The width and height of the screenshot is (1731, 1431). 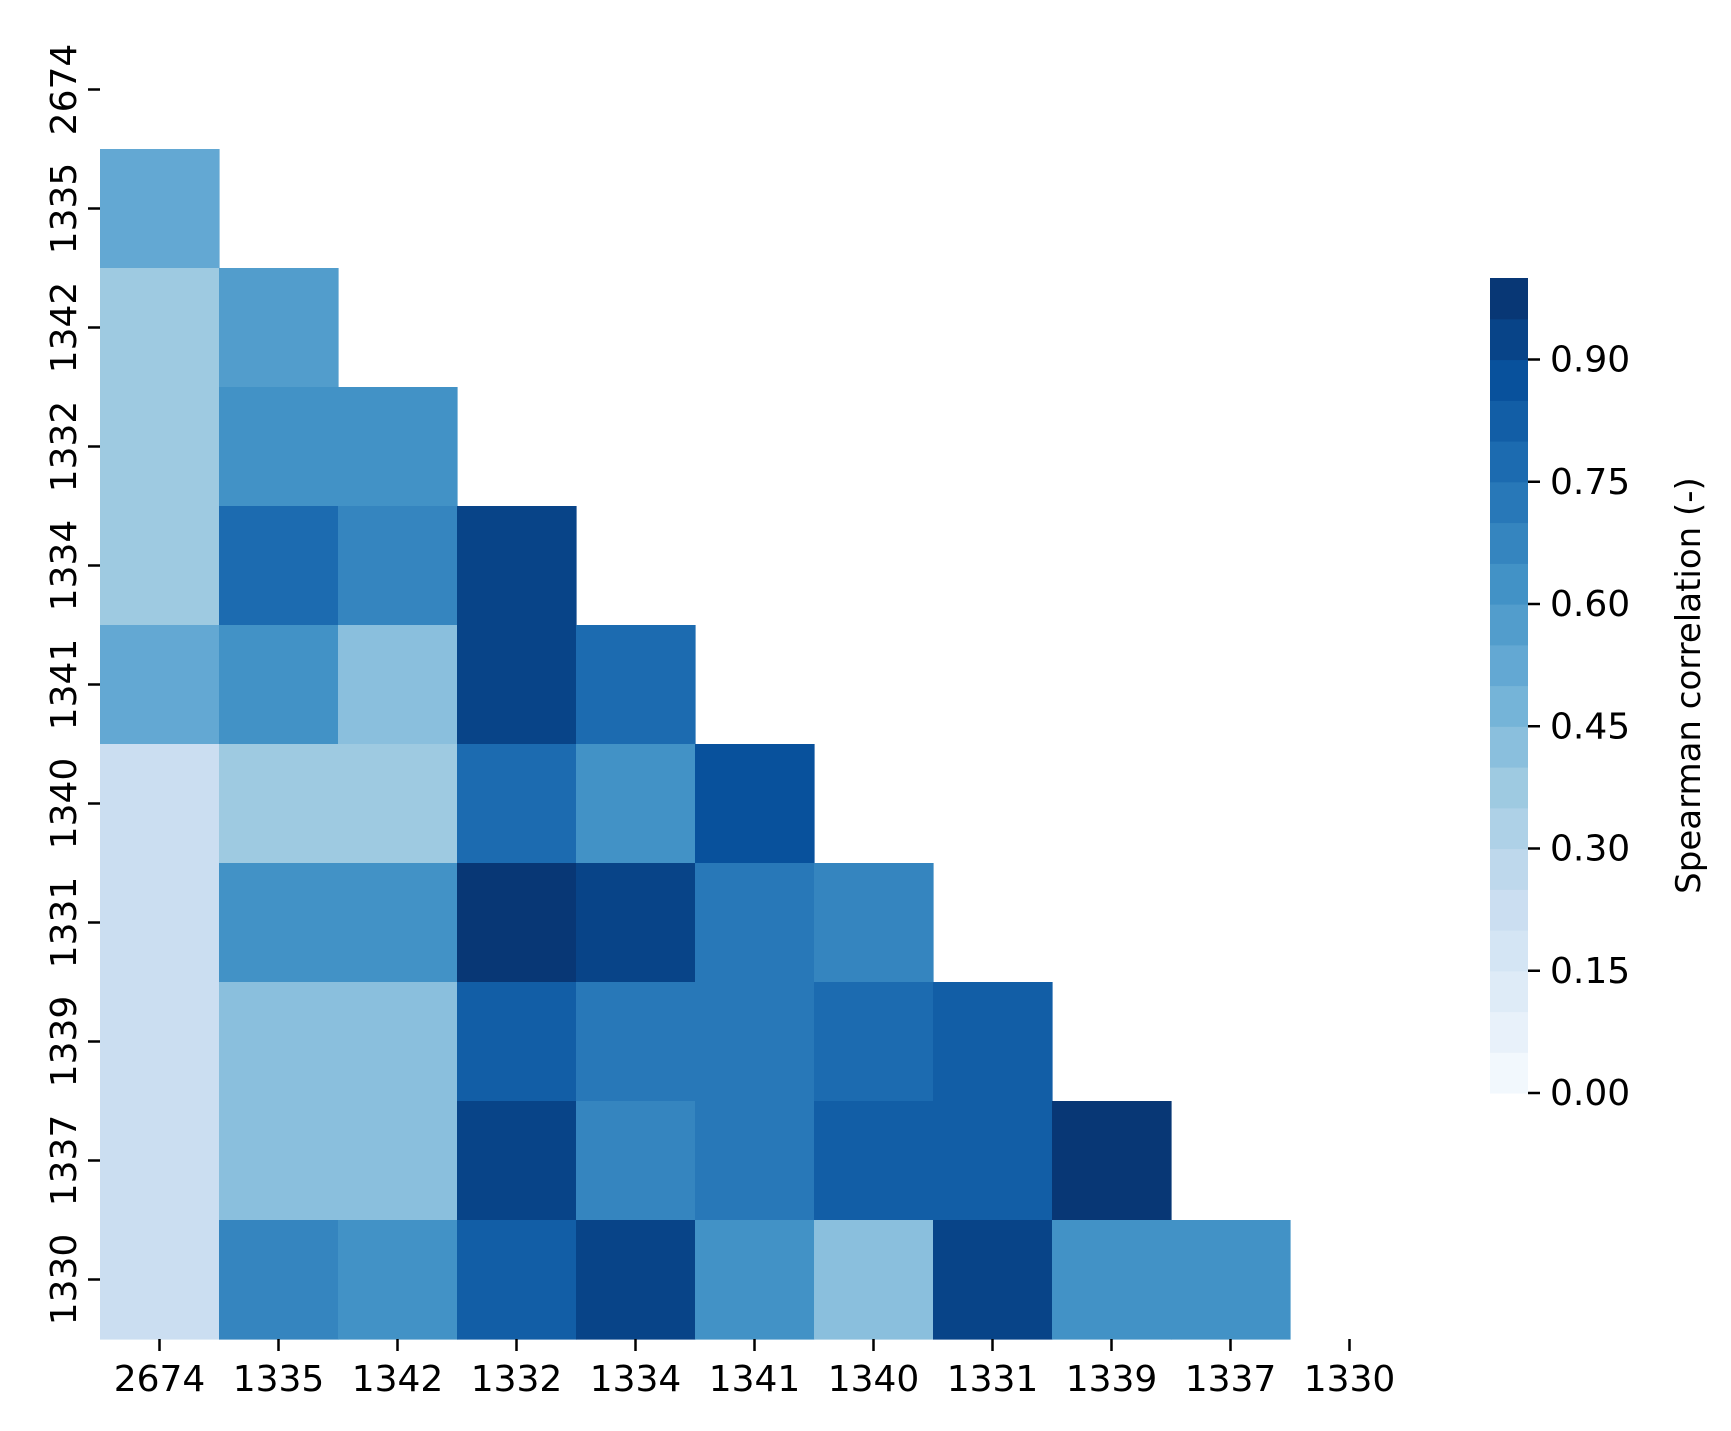 What do you see at coordinates (64, 209) in the screenshot?
I see `y-tick-label: 1335` at bounding box center [64, 209].